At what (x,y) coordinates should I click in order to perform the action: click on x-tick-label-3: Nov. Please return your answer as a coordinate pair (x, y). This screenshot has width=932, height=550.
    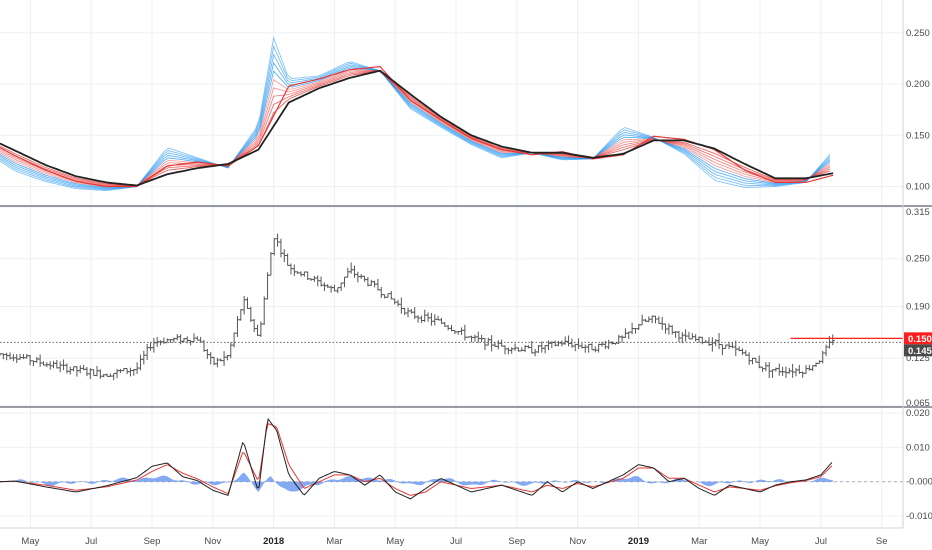
    Looking at the image, I should click on (212, 541).